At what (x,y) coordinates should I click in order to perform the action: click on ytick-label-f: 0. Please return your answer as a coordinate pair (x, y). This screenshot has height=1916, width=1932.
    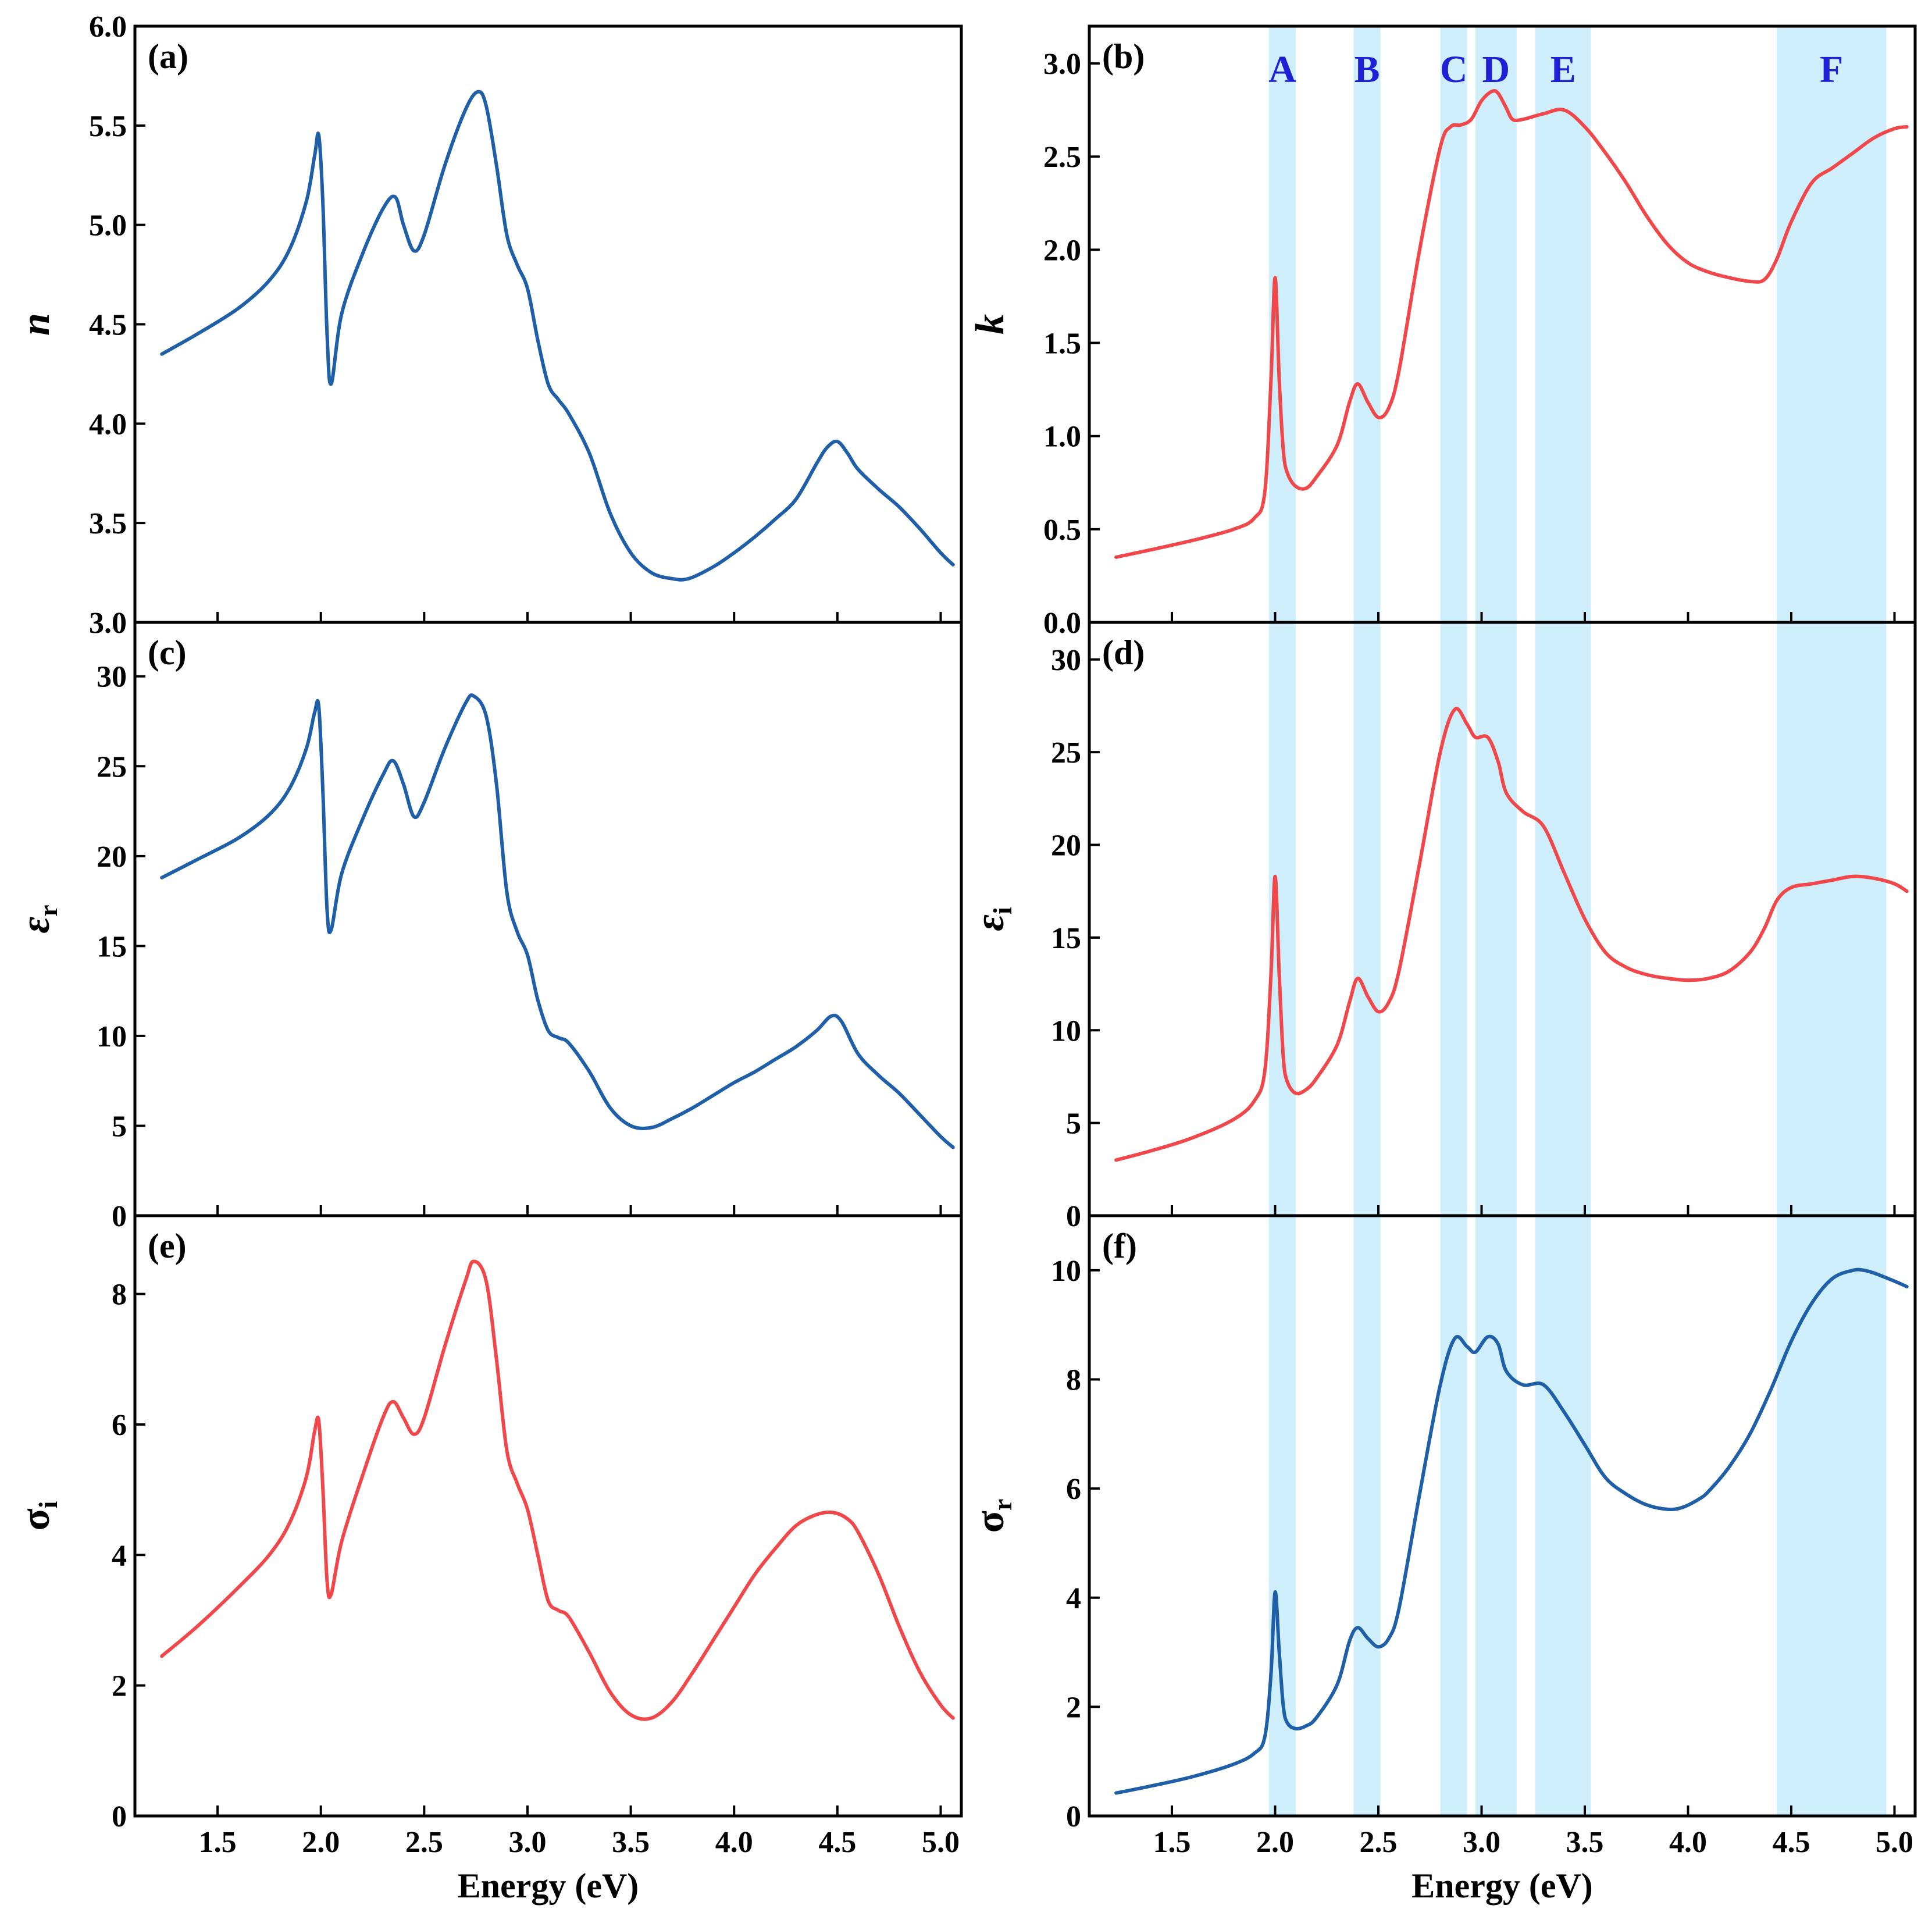
    Looking at the image, I should click on (1073, 1816).